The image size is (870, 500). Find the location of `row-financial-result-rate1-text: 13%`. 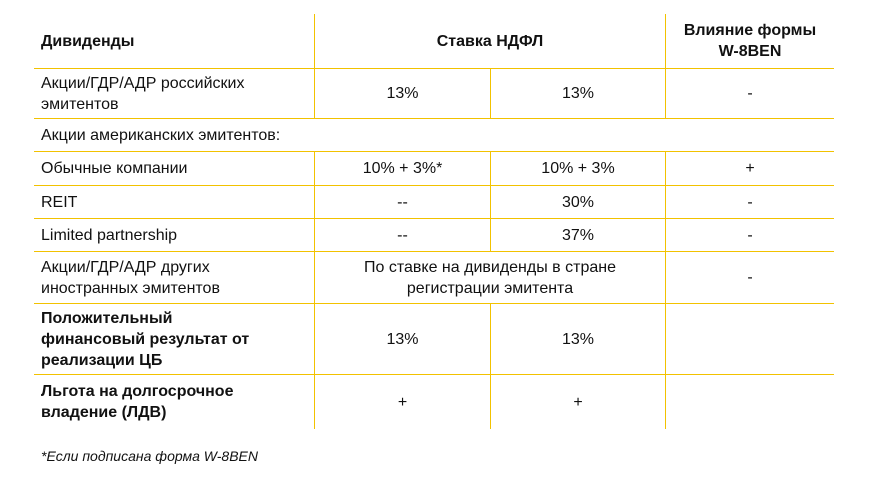

row-financial-result-rate1-text: 13% is located at coordinates (402, 339).